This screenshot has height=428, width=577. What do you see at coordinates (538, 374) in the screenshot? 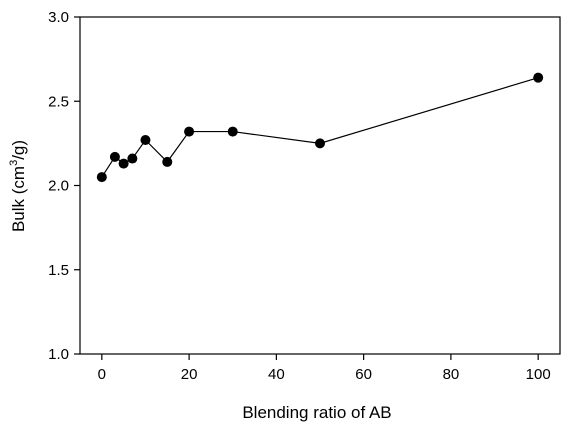
I see `x-tick-label-5: 100` at bounding box center [538, 374].